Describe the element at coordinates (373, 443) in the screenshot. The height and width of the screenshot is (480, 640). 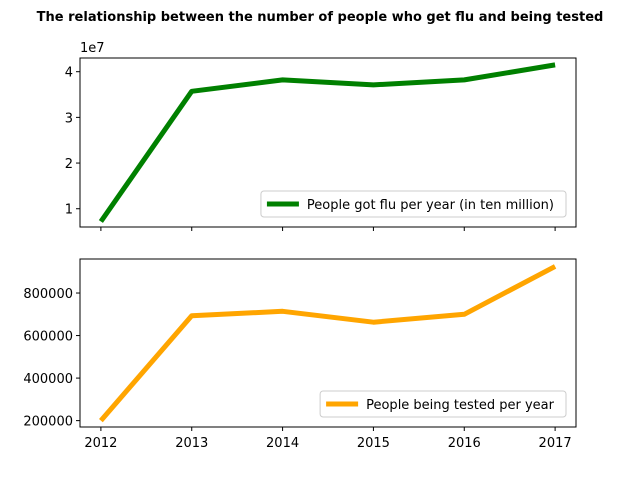
I see `x-tick-label: 2015` at that location.